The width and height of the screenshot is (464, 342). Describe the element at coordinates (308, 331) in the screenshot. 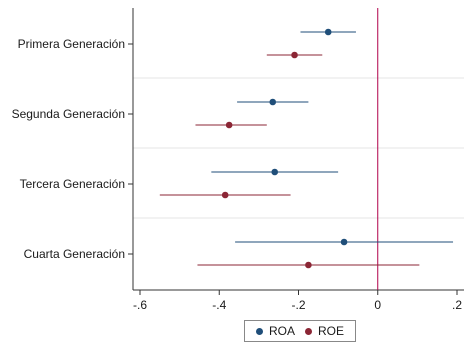

I see `legend-roe-marker-icon` at that location.